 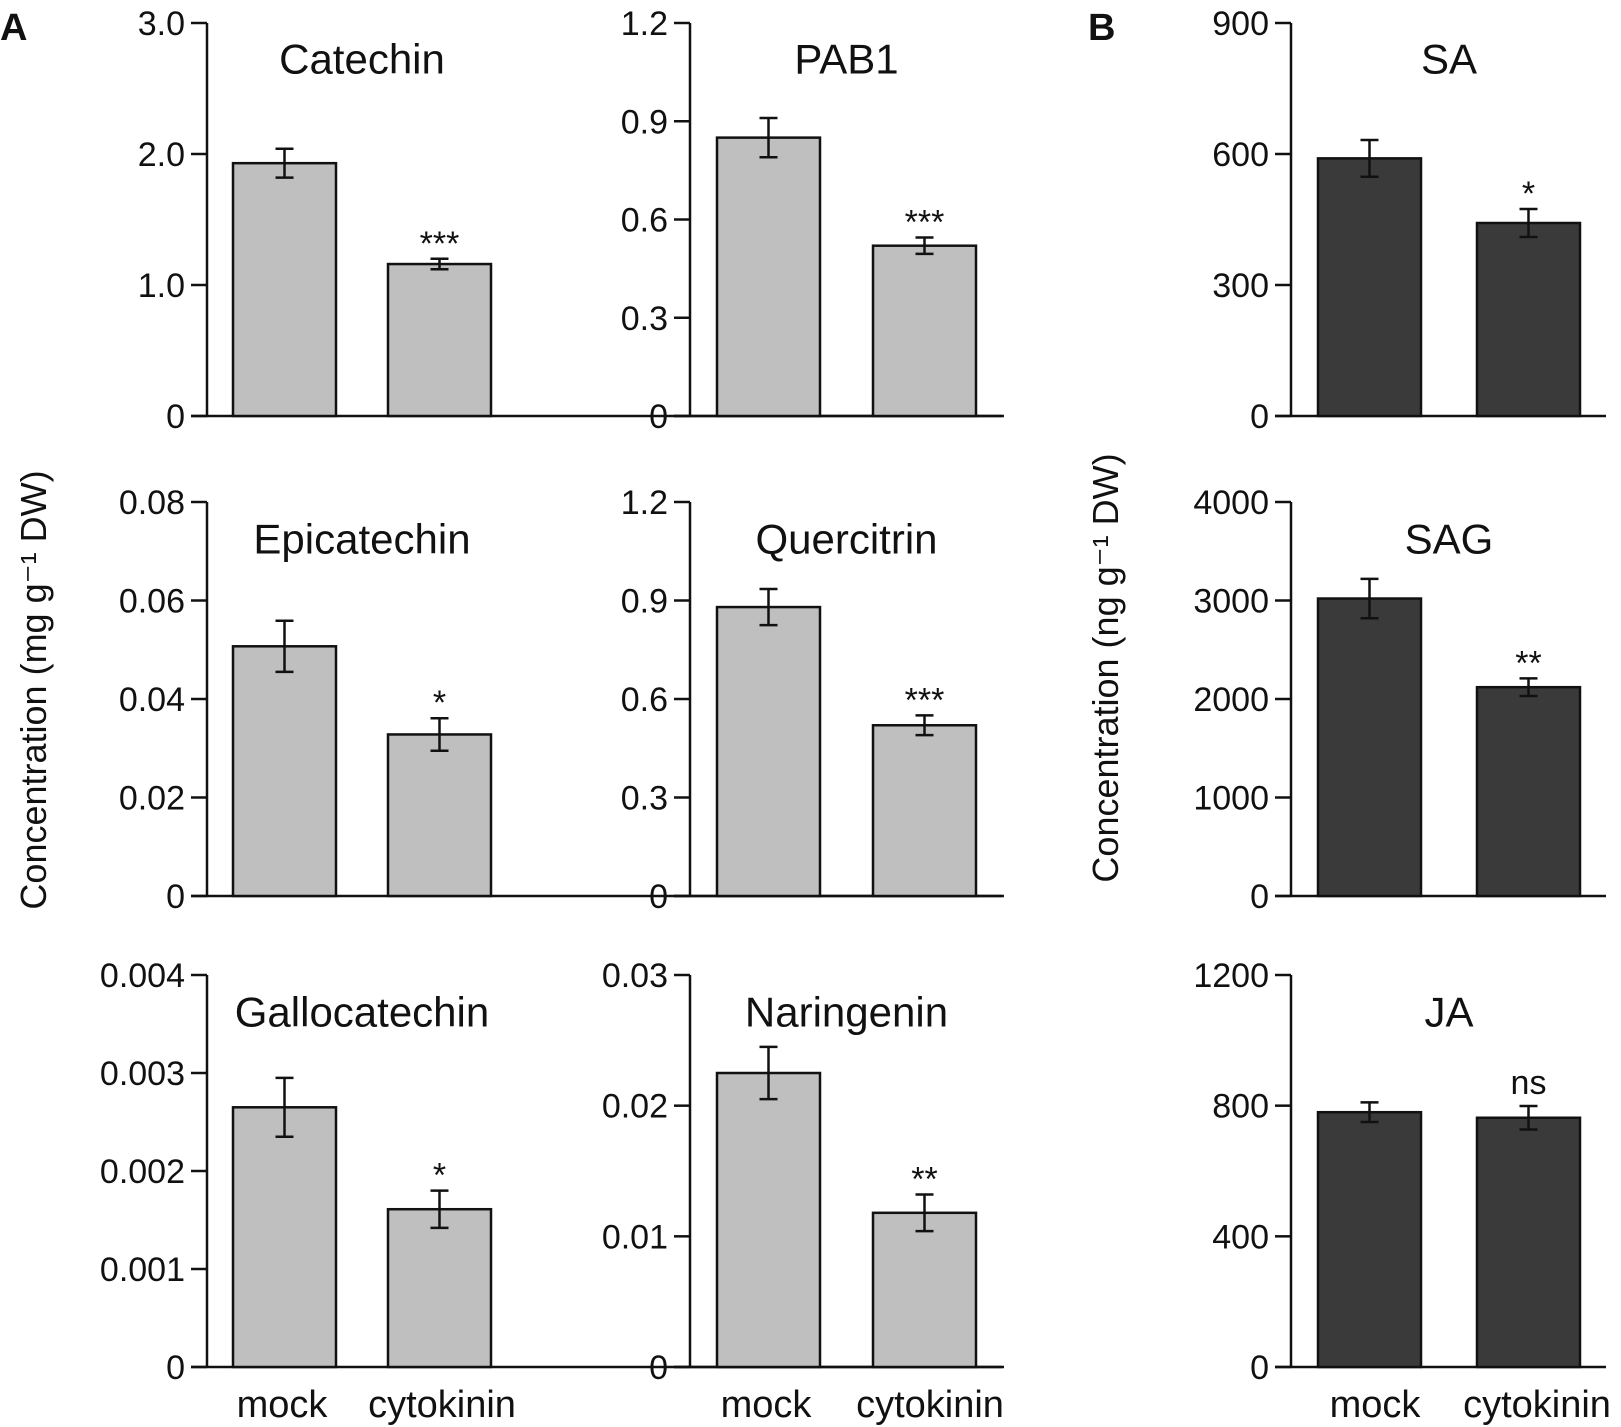 What do you see at coordinates (1240, 155) in the screenshot?
I see `y-tick-label: 600` at bounding box center [1240, 155].